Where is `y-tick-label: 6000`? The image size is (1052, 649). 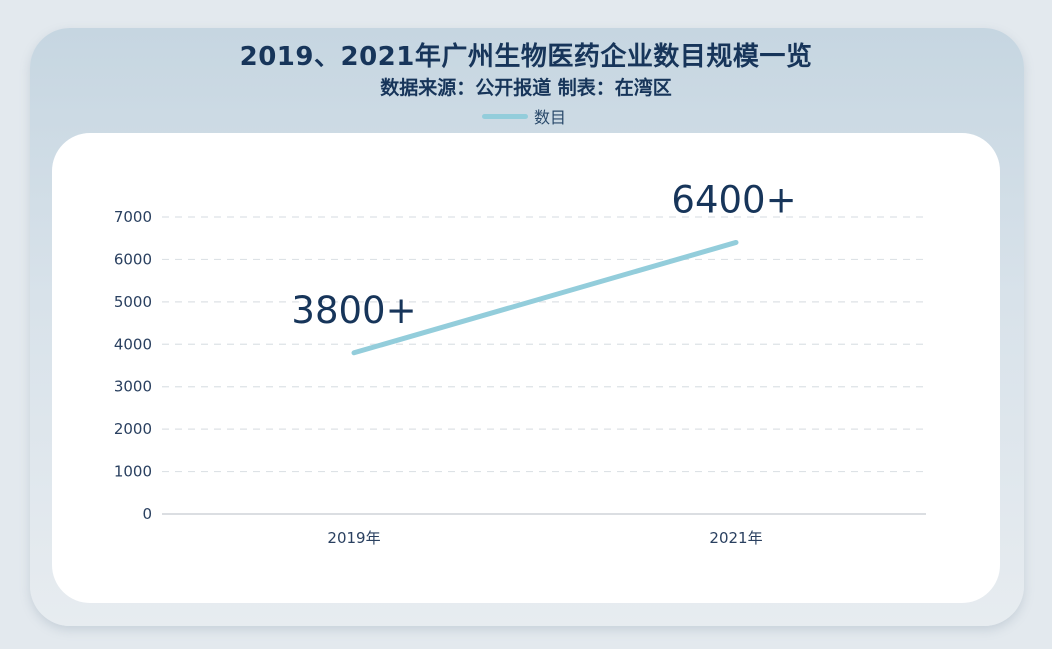
y-tick-label: 6000 is located at coordinates (133, 259).